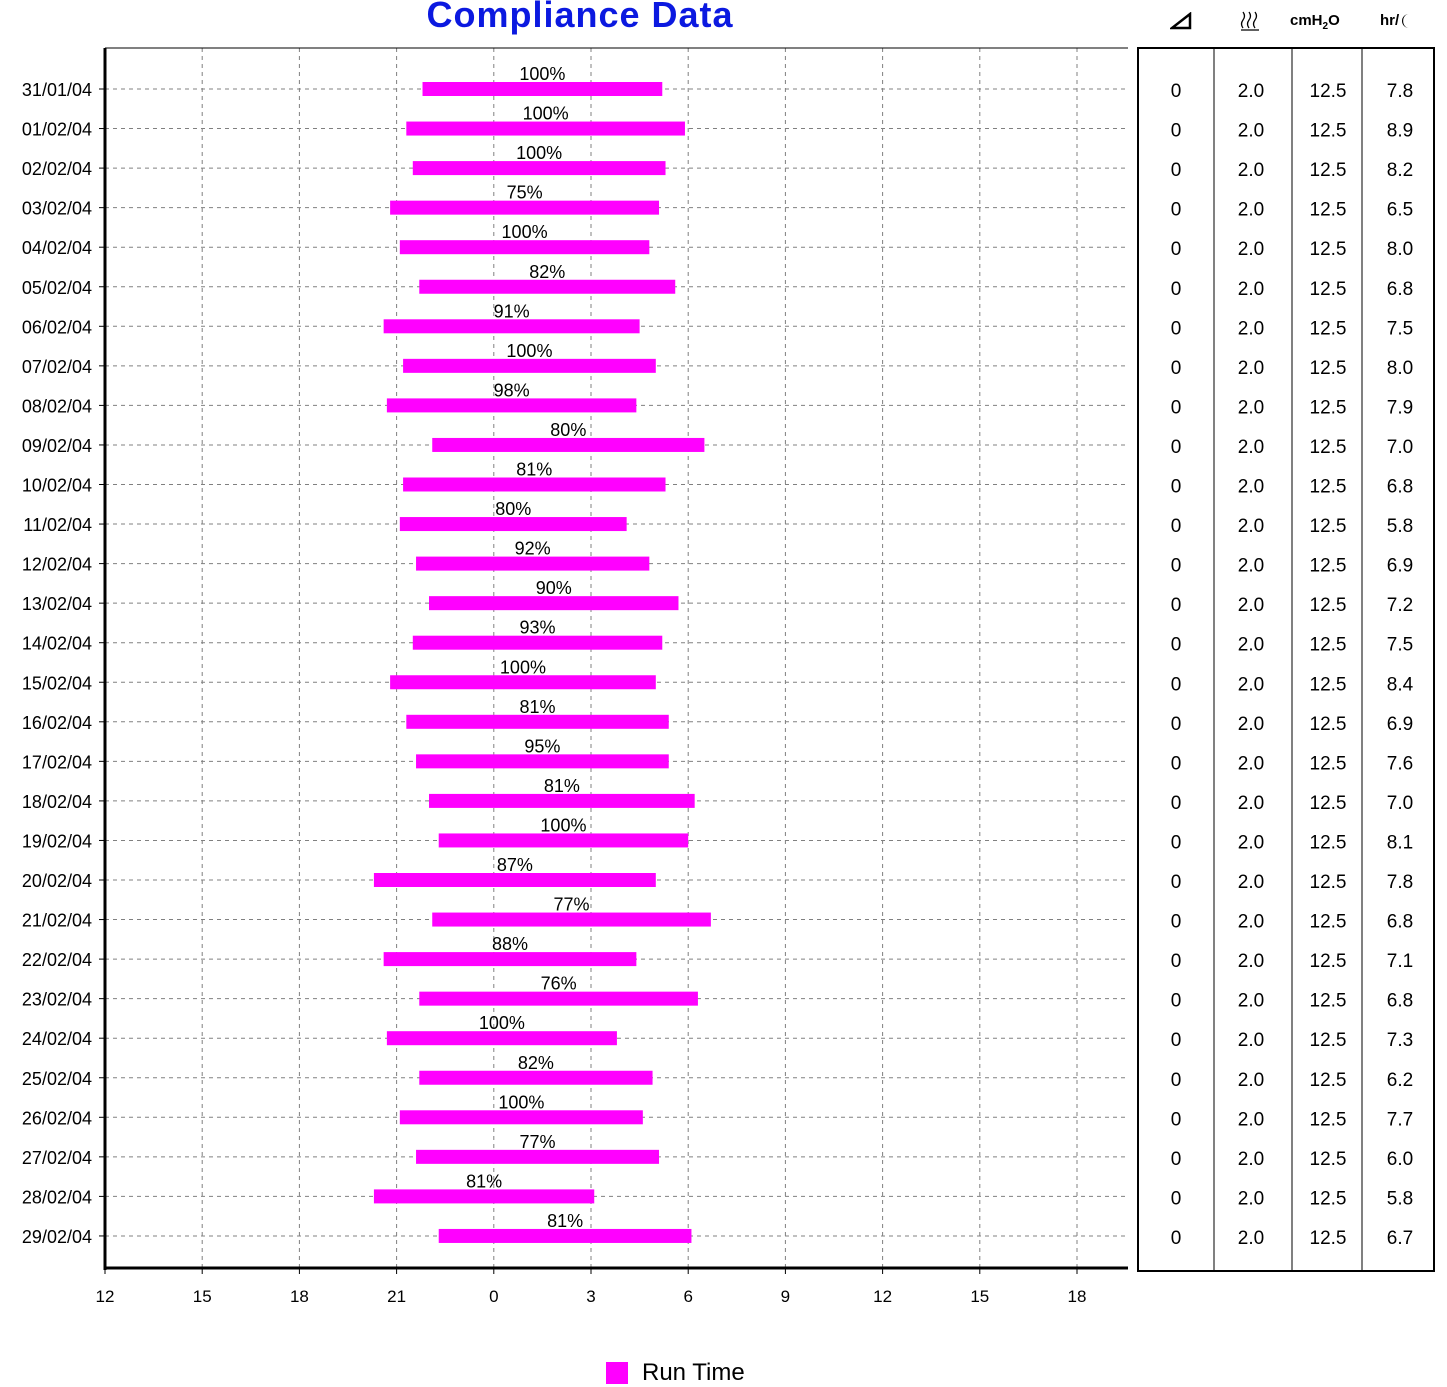 This screenshot has width=1447, height=1387. Describe the element at coordinates (693, 1372) in the screenshot. I see `legend-label: Run Time` at that location.